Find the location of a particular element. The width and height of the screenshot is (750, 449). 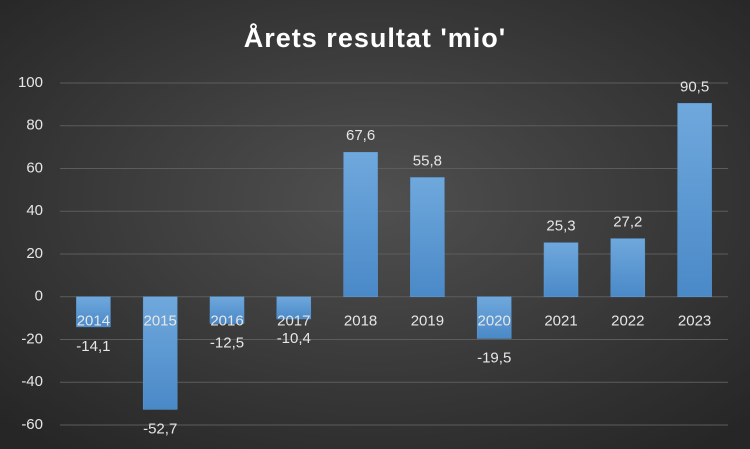

x-tick-label: 2017 is located at coordinates (293, 321).